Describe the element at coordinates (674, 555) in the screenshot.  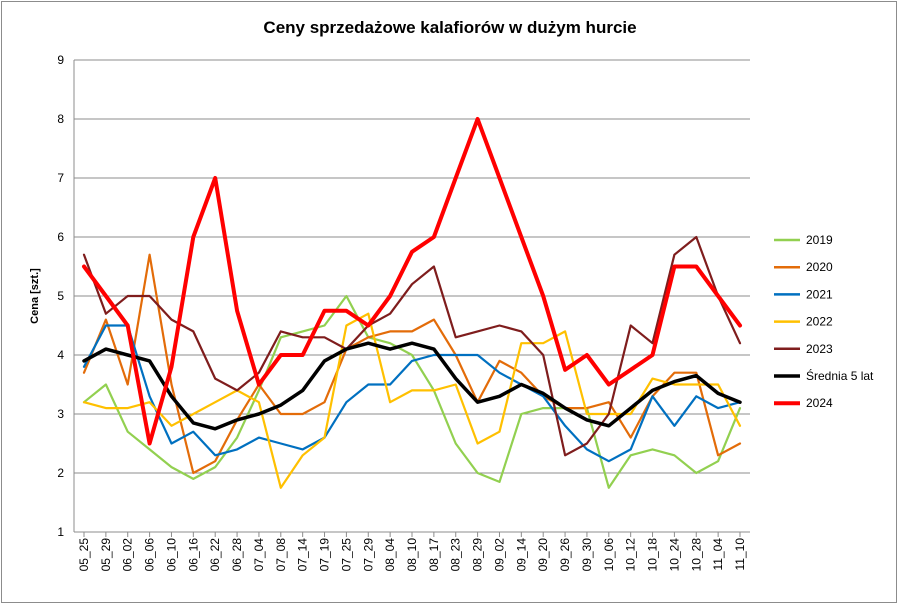
I see `x-tick-label: 10_24` at that location.